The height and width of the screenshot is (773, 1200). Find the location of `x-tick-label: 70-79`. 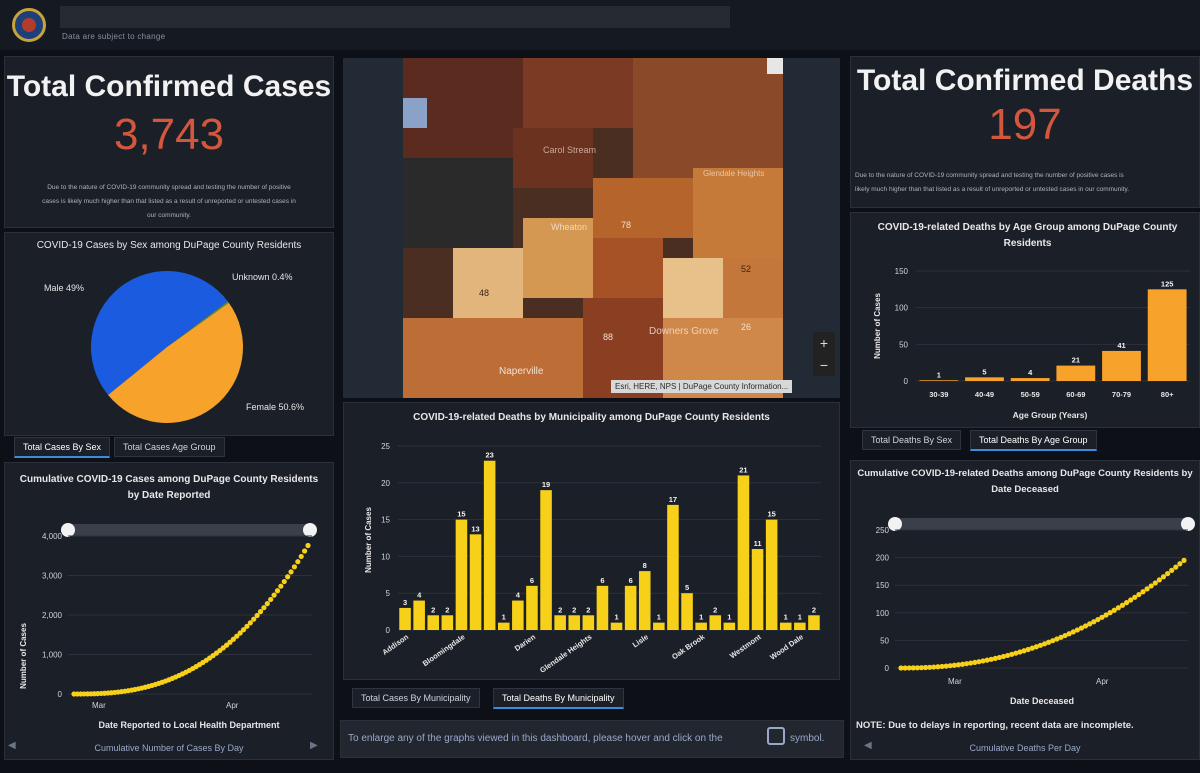

x-tick-label: 70-79 is located at coordinates (1121, 394).